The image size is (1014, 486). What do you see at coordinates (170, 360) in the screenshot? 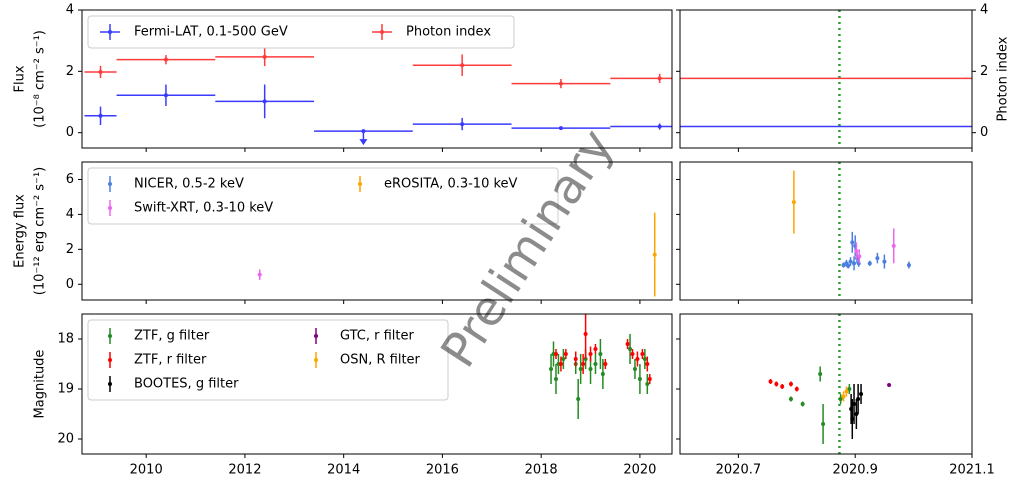
I see `legend-label: ZTF, r filter` at bounding box center [170, 360].